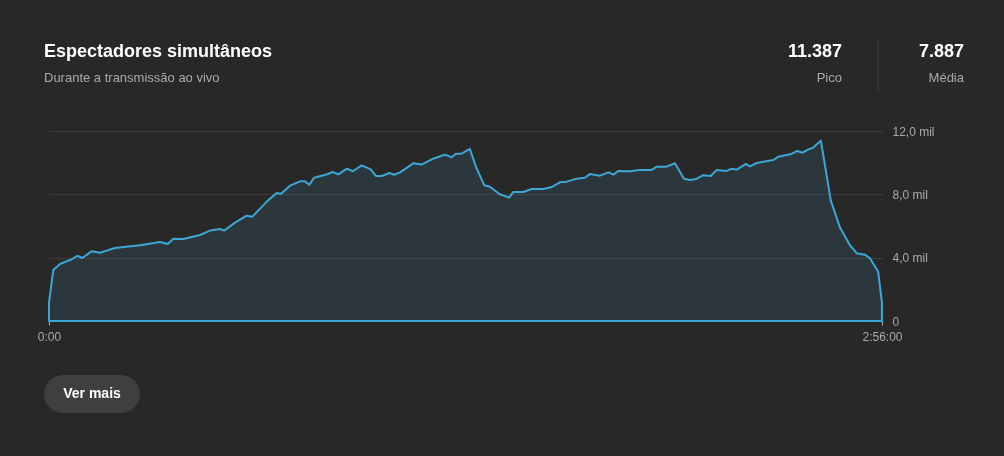 The image size is (1004, 456). What do you see at coordinates (913, 131) in the screenshot?
I see `y-tick-label: 12,0 mil` at bounding box center [913, 131].